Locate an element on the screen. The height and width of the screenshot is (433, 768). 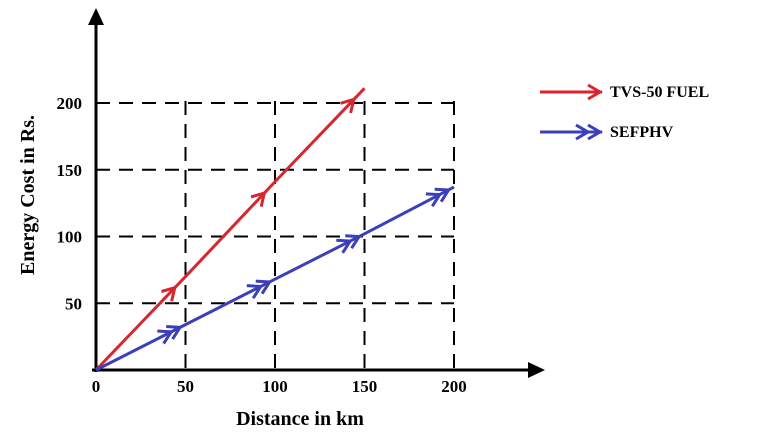
x-axis-arrowhead is located at coordinates (536, 370).